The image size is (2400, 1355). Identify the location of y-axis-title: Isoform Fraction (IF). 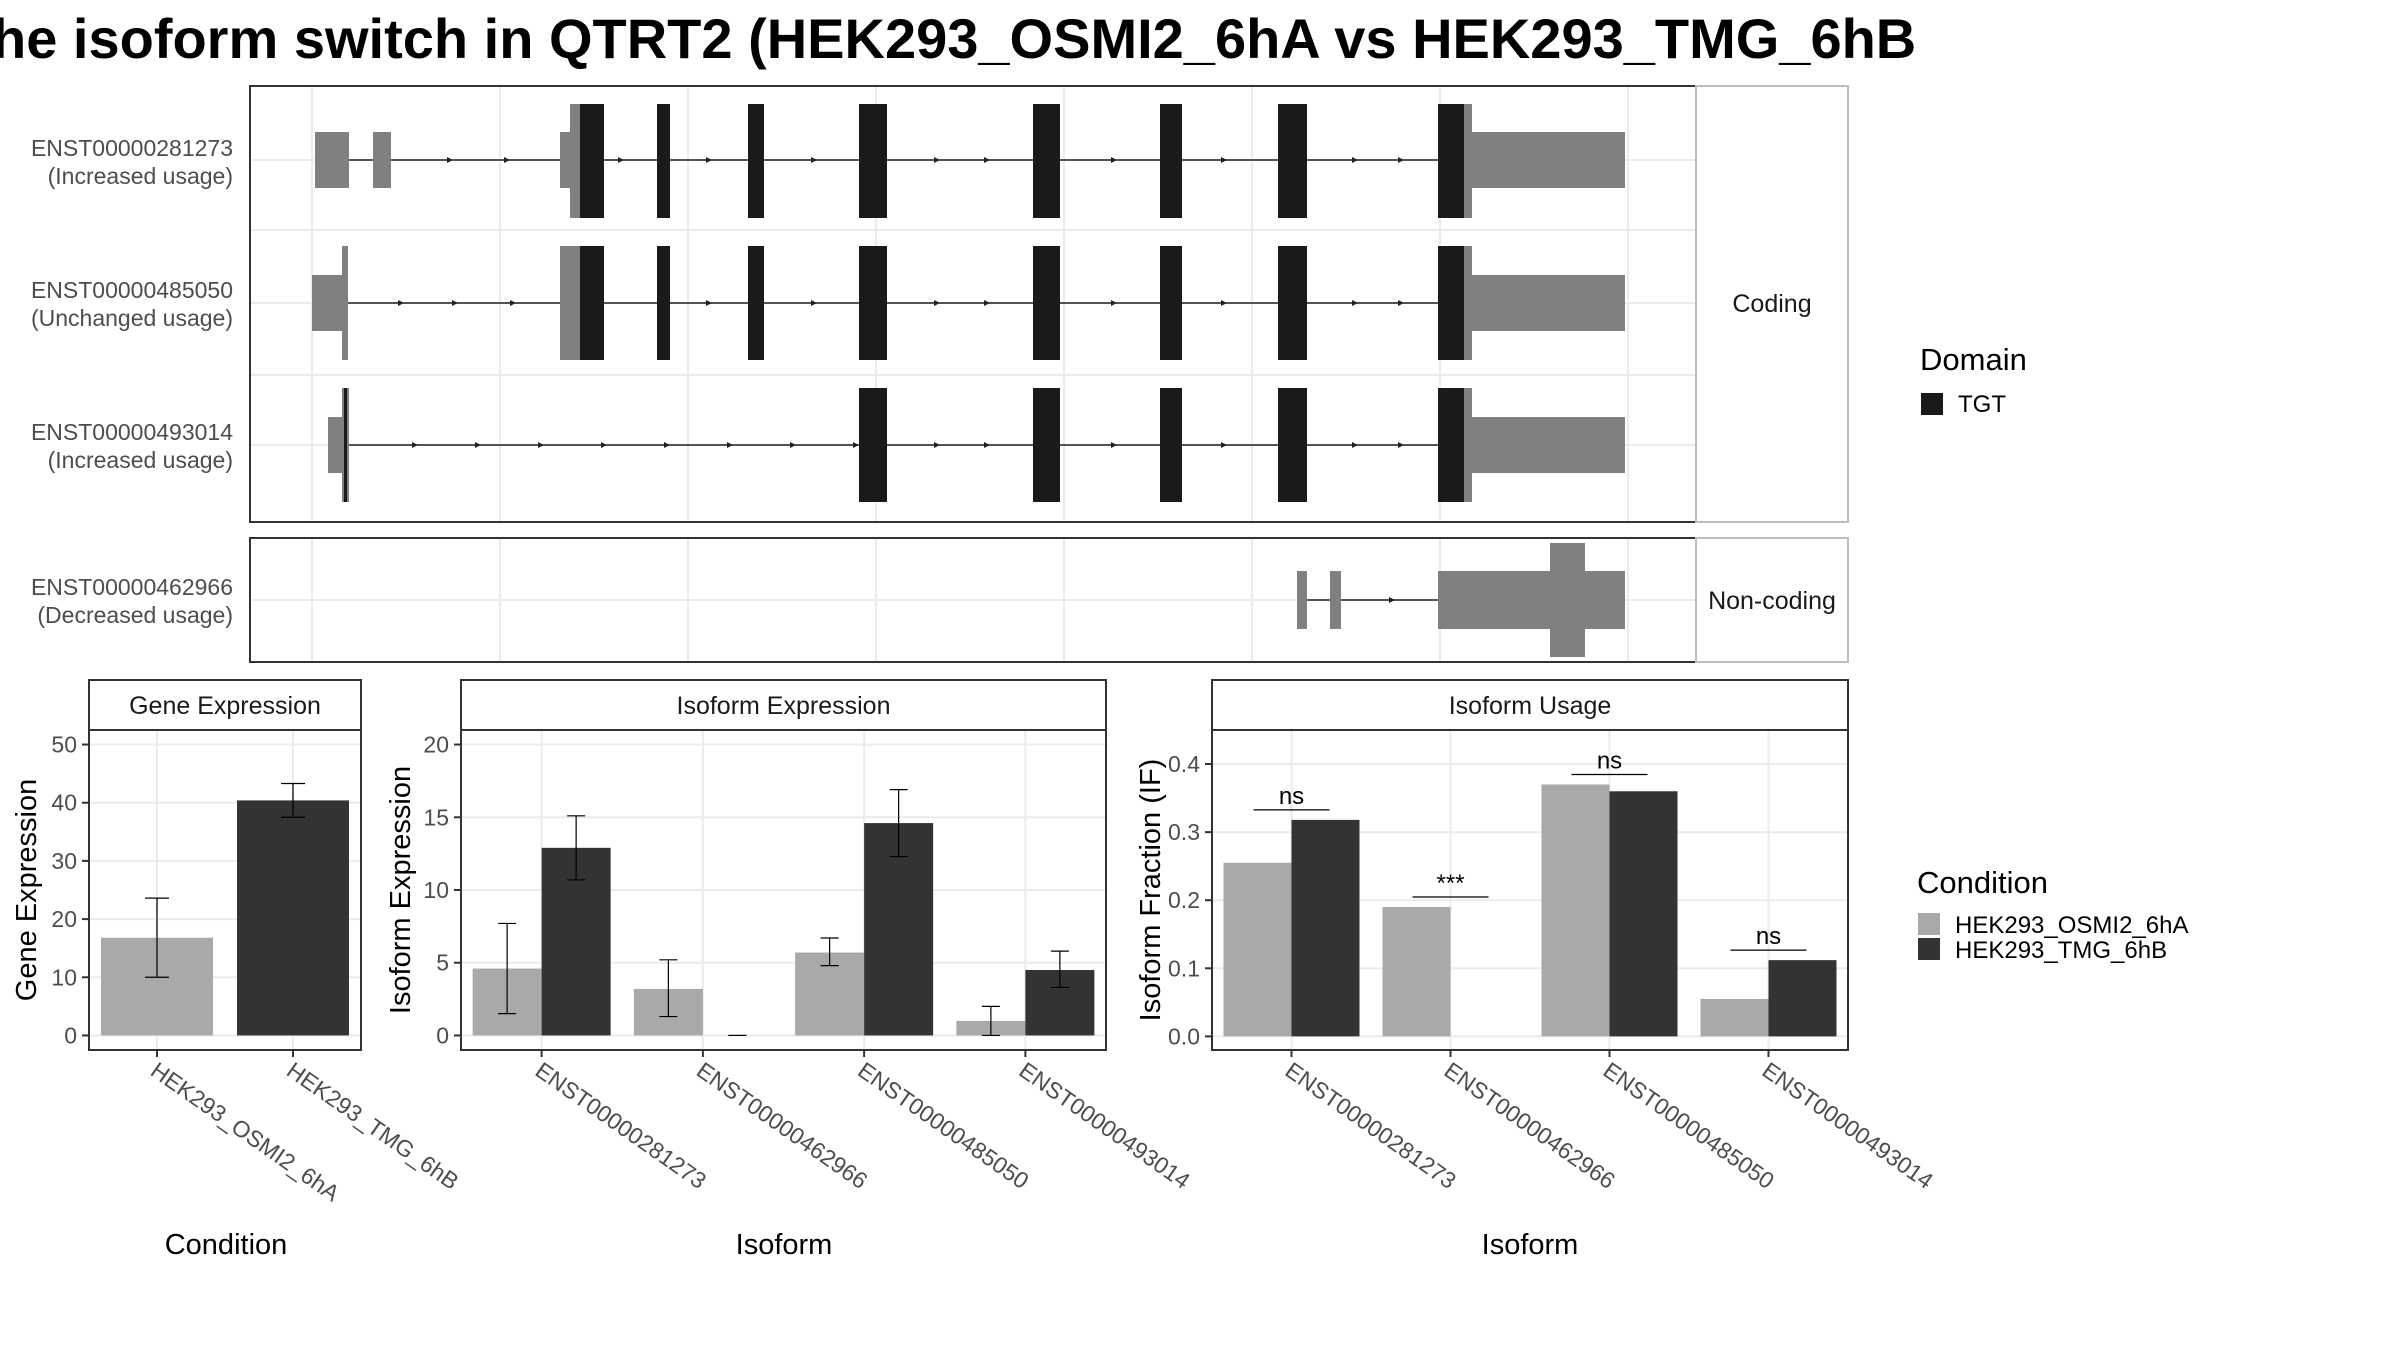
(1151, 890).